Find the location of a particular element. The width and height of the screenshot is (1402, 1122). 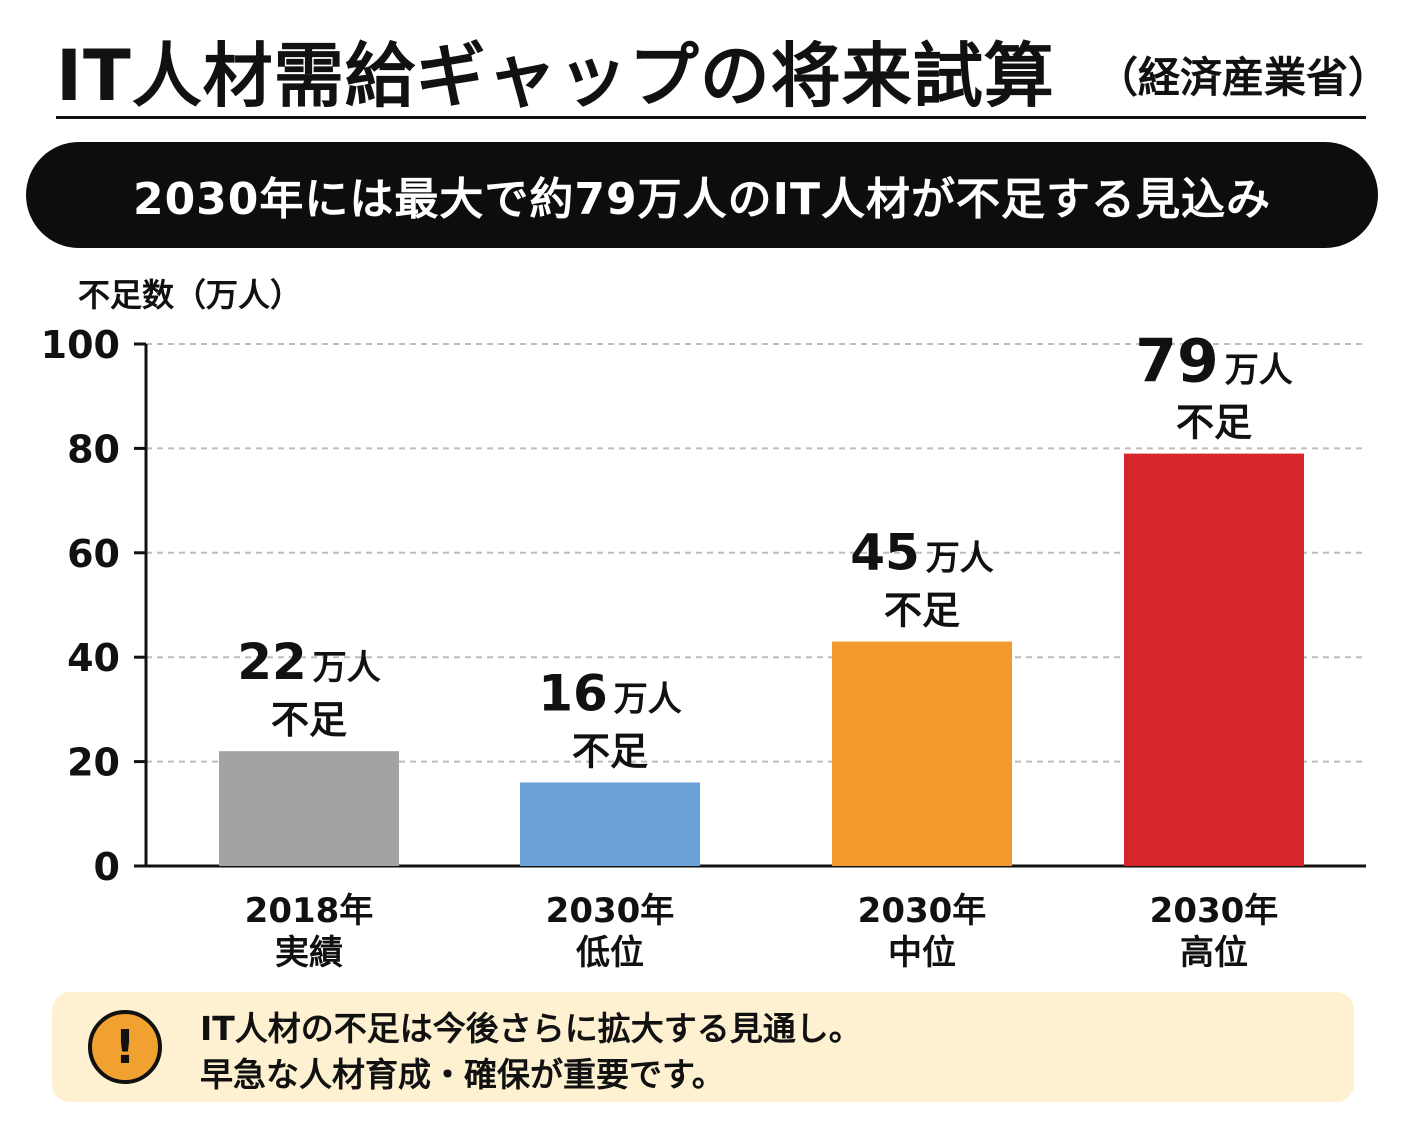

category-label-4: 高位 is located at coordinates (1214, 953).